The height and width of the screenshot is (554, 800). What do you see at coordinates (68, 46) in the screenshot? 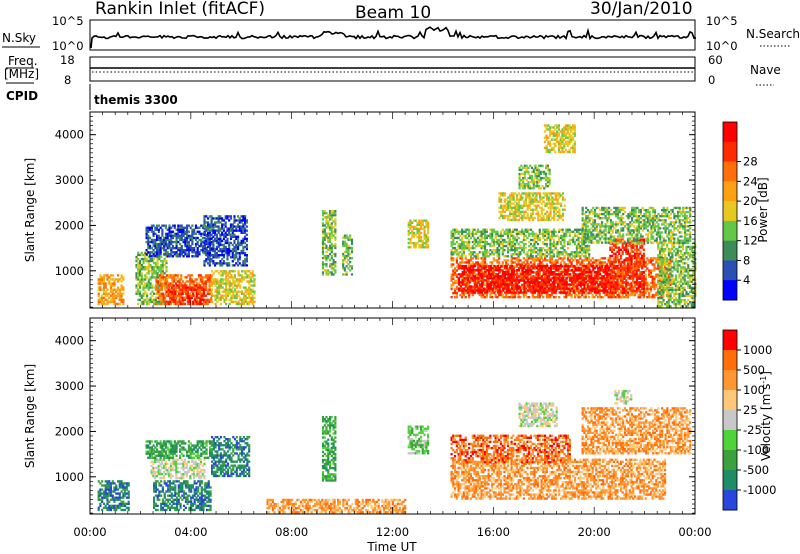
I see `nsky-tick-bottom: 10^0` at bounding box center [68, 46].